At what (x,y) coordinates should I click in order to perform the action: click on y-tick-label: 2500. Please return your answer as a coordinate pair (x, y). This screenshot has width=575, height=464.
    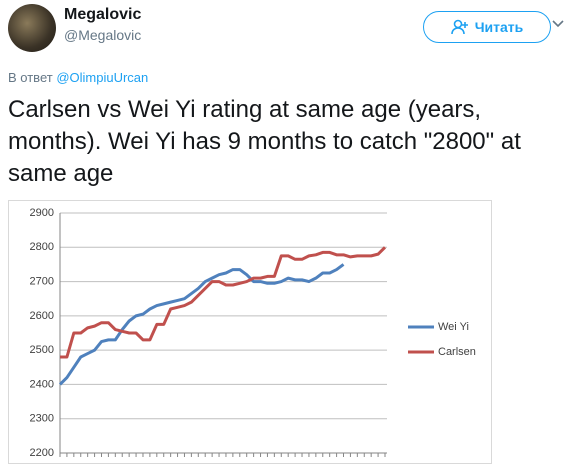
    Looking at the image, I should click on (42, 350).